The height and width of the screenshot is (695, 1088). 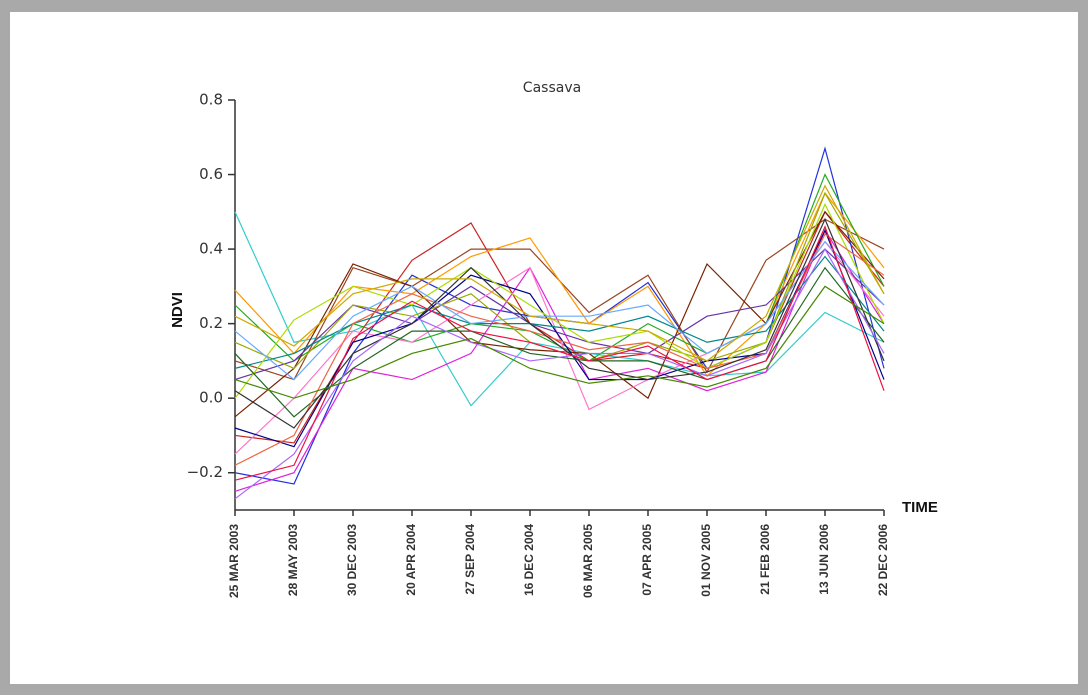 What do you see at coordinates (205, 472) in the screenshot?
I see `y-tick-label: −0.2` at bounding box center [205, 472].